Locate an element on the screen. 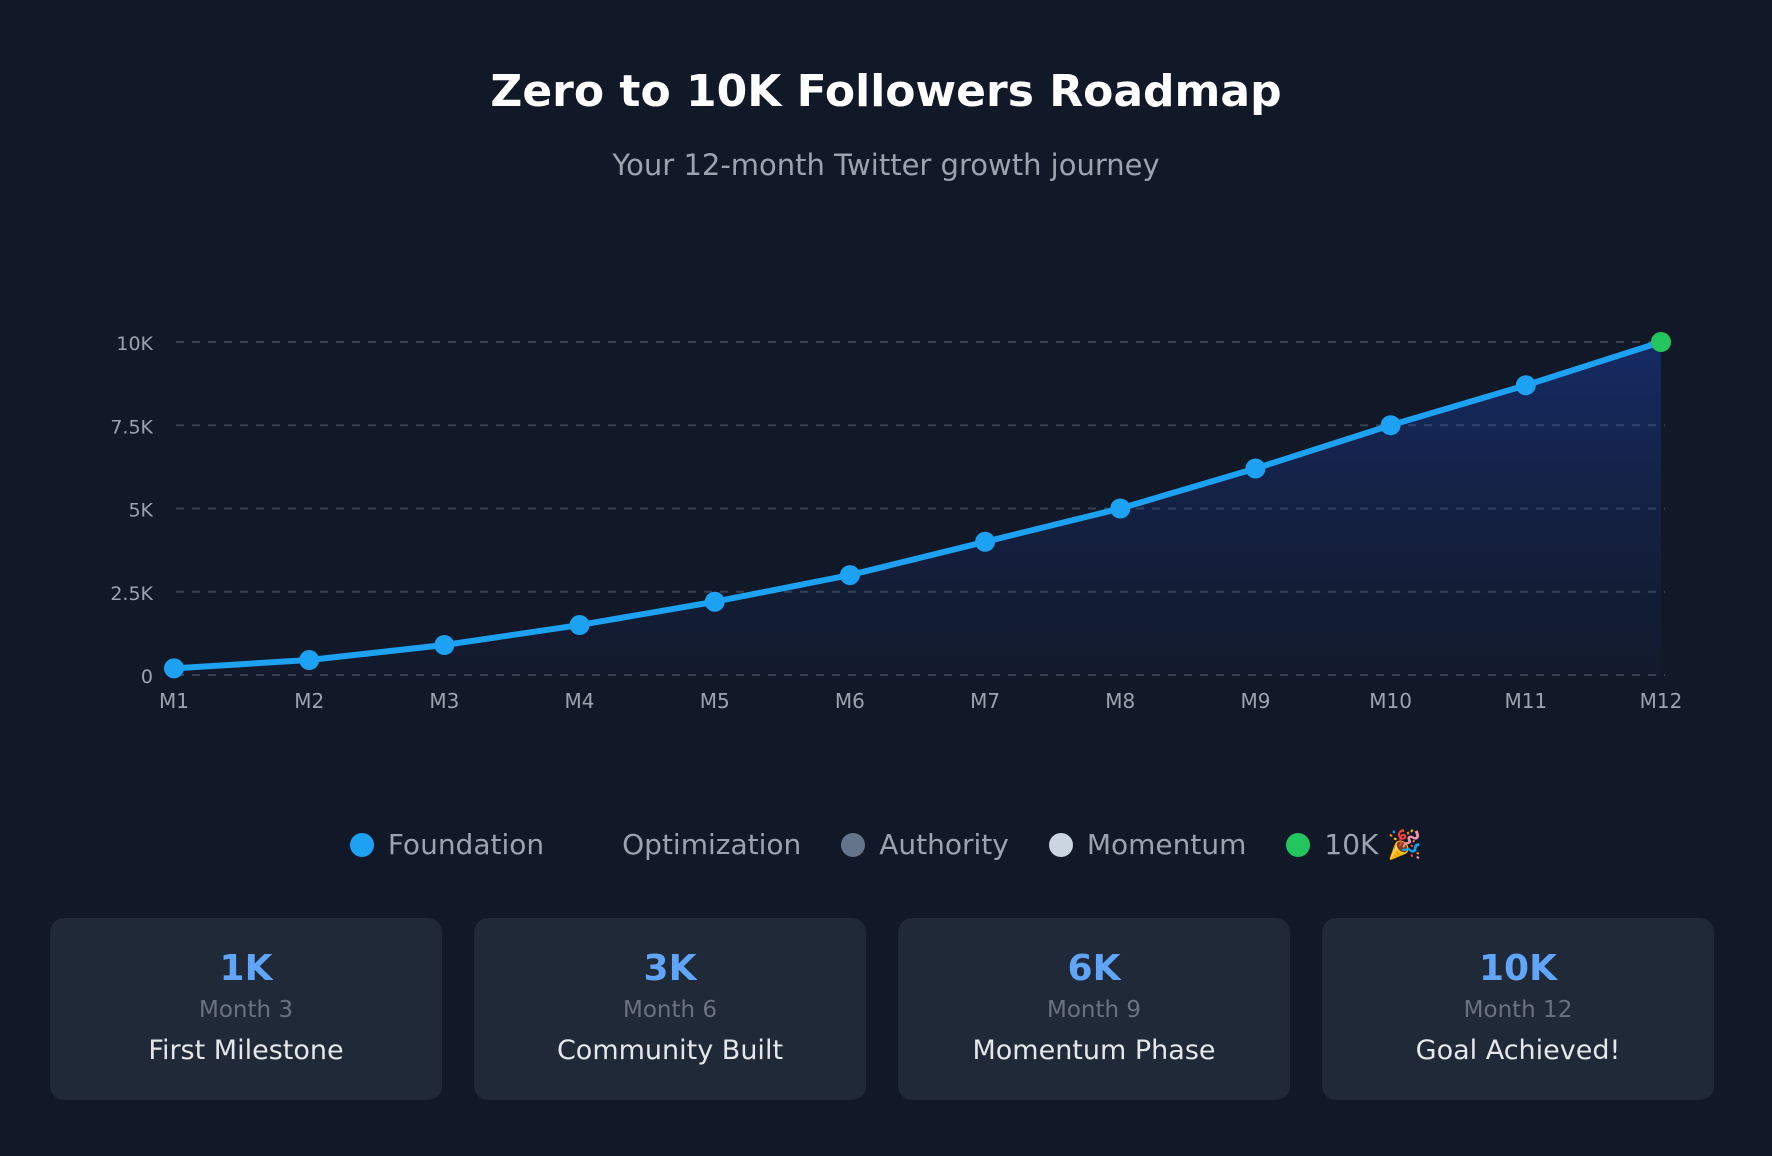 This screenshot has width=1772, height=1156. x-tick-label: M4 is located at coordinates (580, 701).